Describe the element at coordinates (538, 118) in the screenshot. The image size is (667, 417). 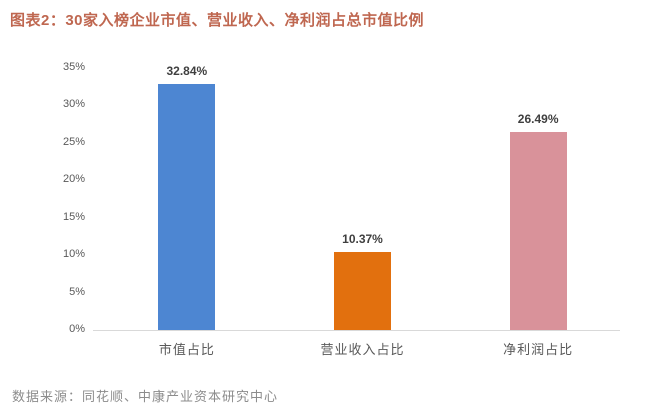
I see `bar-value-label: 26.49%` at that location.